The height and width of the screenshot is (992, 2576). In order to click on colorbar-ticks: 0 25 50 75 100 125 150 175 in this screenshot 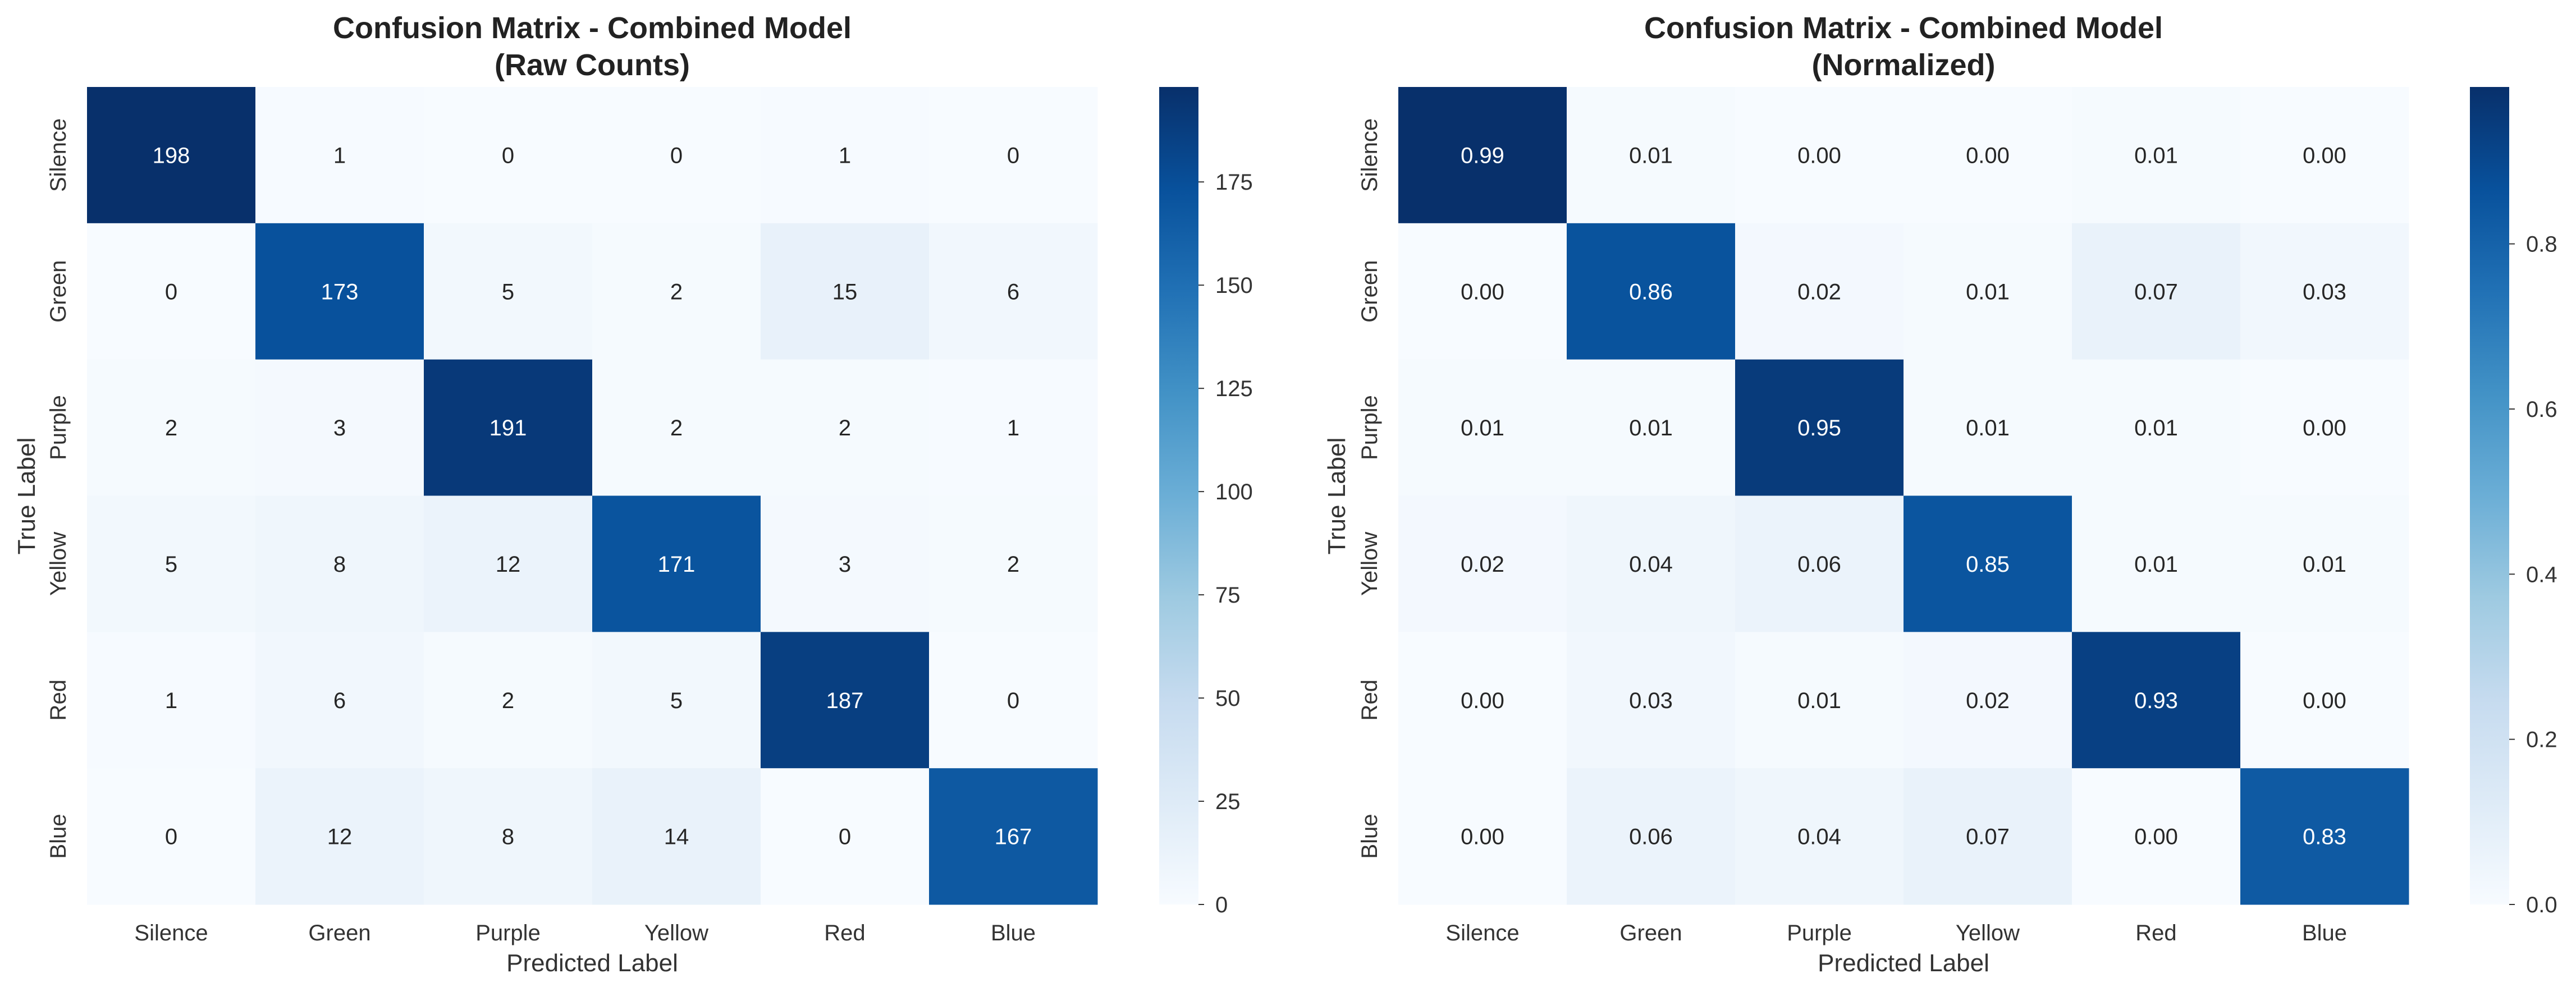, I will do `click(1225, 543)`.